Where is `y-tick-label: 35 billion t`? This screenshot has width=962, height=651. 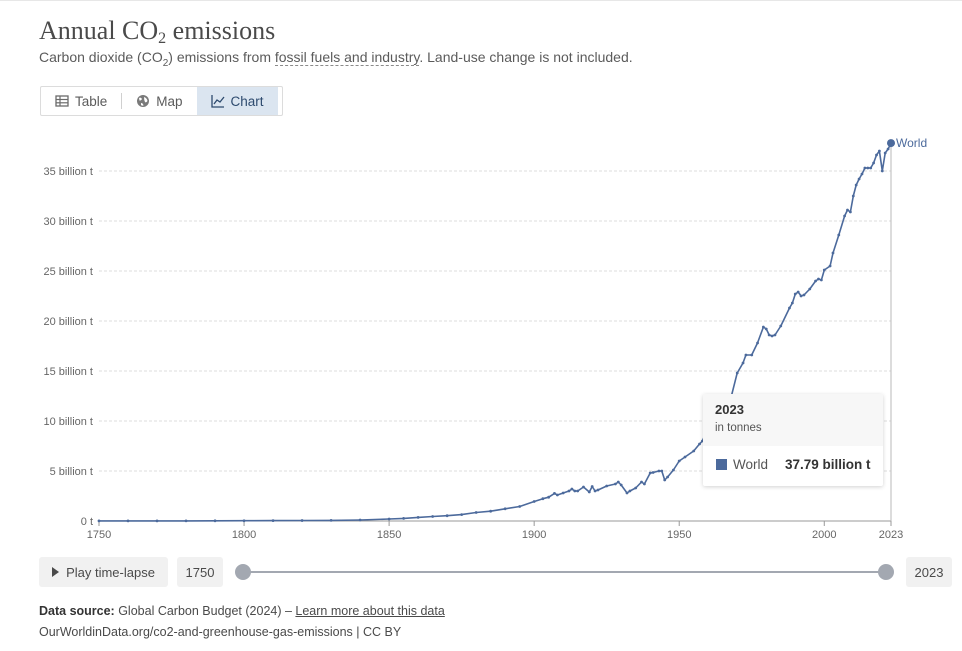
y-tick-label: 35 billion t is located at coordinates (68, 172).